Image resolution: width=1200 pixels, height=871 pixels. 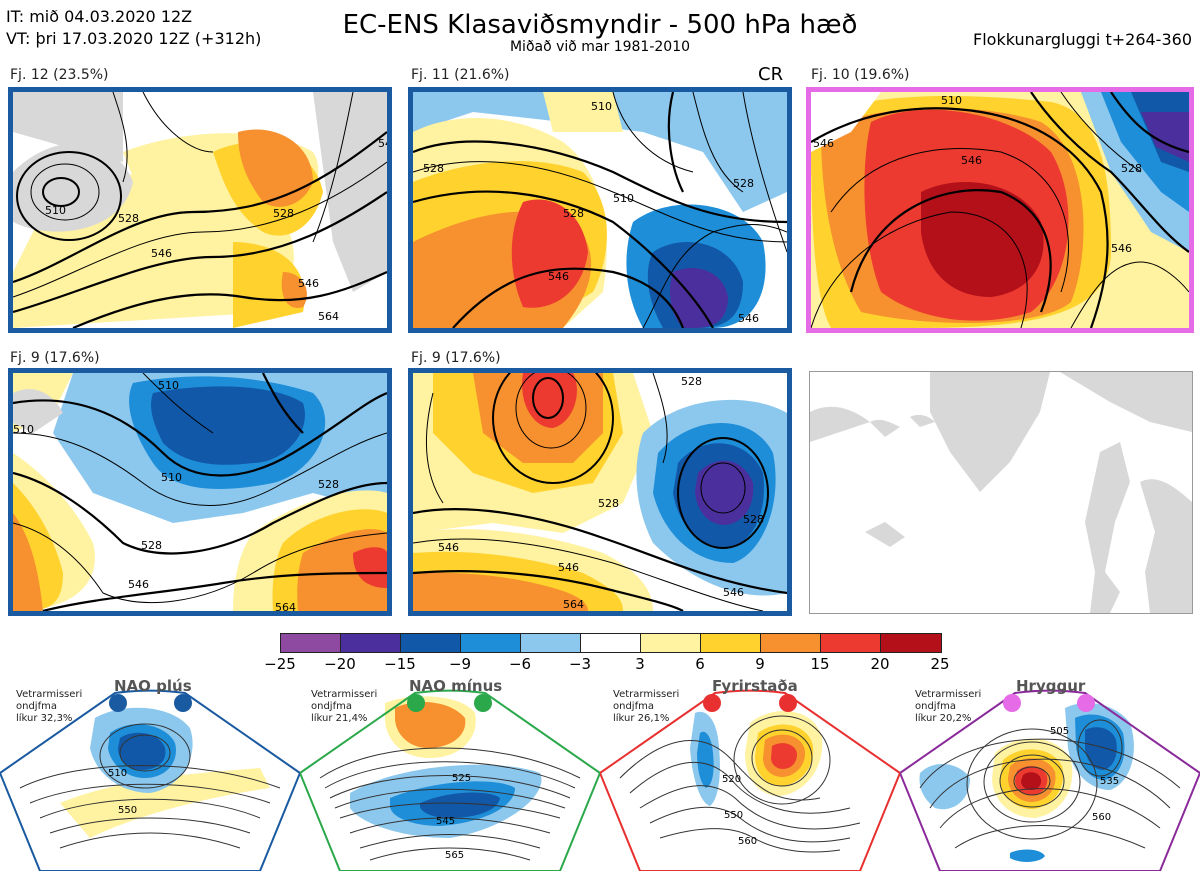 I want to click on colorbar-tick: −15, so click(x=400, y=664).